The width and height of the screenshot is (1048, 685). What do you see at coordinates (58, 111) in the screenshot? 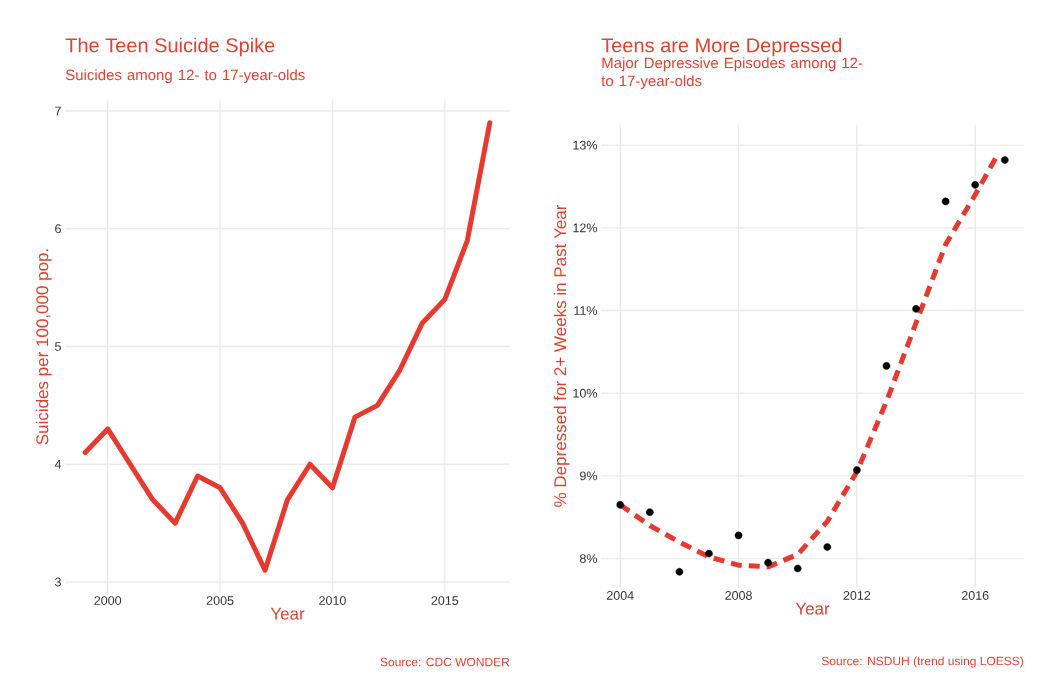
I see `y-tick-label: 7` at bounding box center [58, 111].